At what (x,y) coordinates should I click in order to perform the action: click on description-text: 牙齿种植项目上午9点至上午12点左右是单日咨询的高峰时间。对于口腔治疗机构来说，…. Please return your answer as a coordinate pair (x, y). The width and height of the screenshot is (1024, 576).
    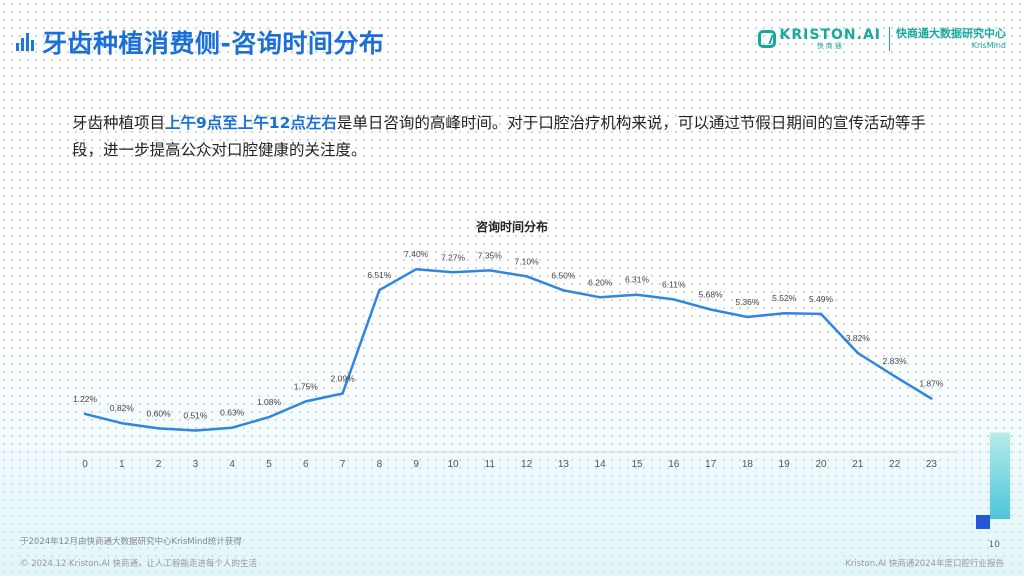
    Looking at the image, I should click on (502, 137).